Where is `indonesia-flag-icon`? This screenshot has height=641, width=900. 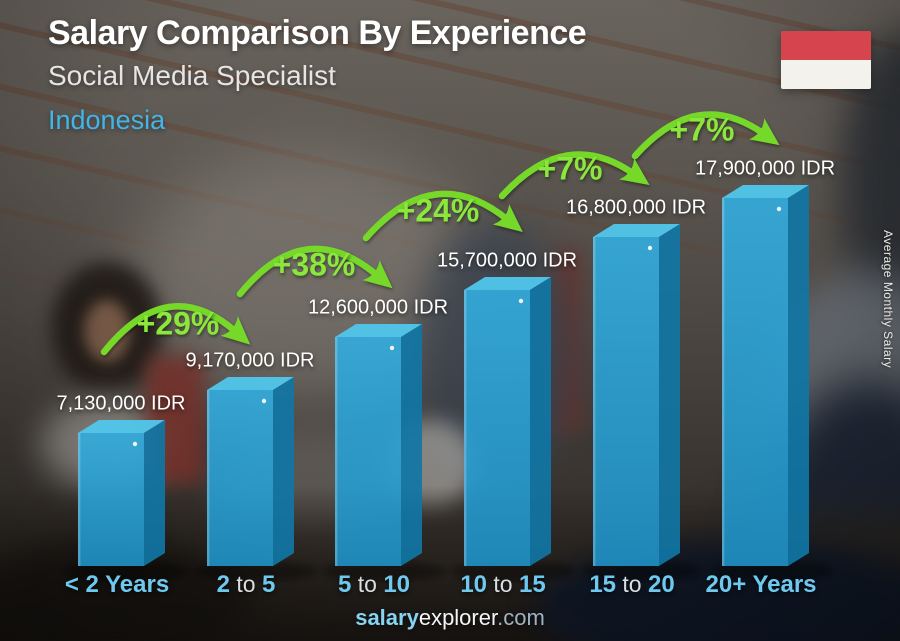
indonesia-flag-icon is located at coordinates (826, 60).